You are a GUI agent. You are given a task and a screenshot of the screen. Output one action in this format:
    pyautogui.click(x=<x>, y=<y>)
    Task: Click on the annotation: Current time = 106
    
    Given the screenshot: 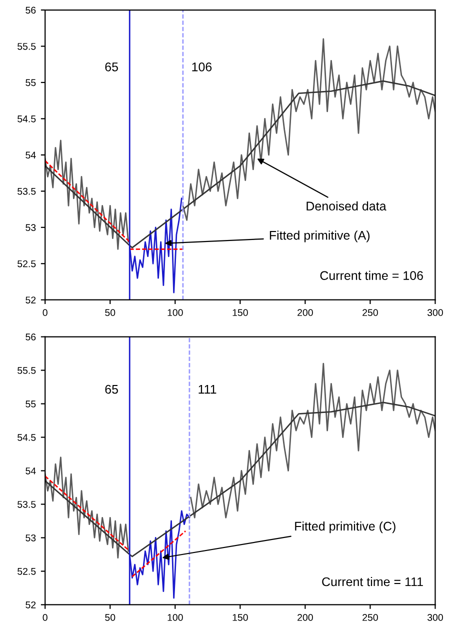 What is the action you would take?
    pyautogui.click(x=371, y=275)
    